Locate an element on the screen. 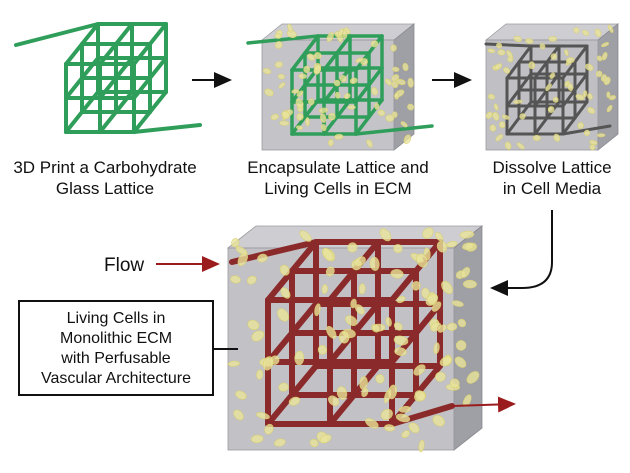 The height and width of the screenshot is (473, 630). step2-caption-line1: Encapsulate Lattice and is located at coordinates (338, 167).